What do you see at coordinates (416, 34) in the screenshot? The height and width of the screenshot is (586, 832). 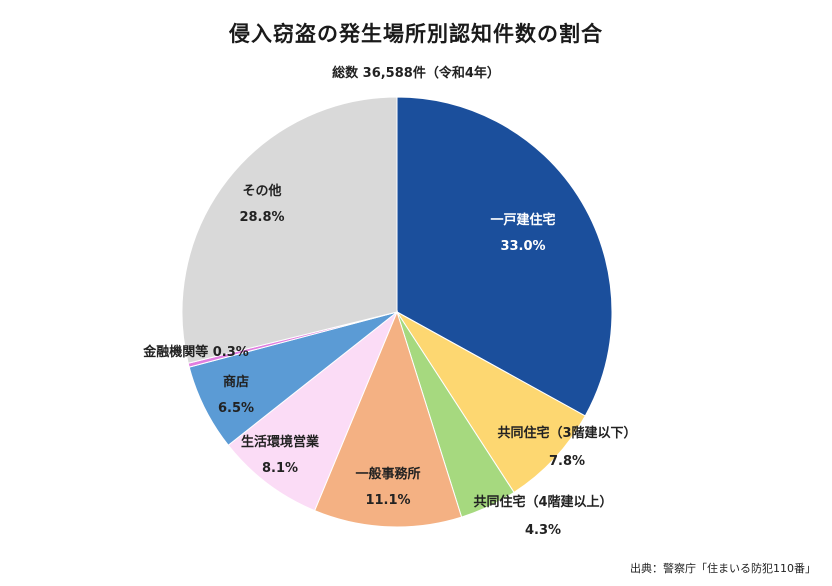 I see `chart-title: 侵入窃盗の発生場所別認知件数の割合` at bounding box center [416, 34].